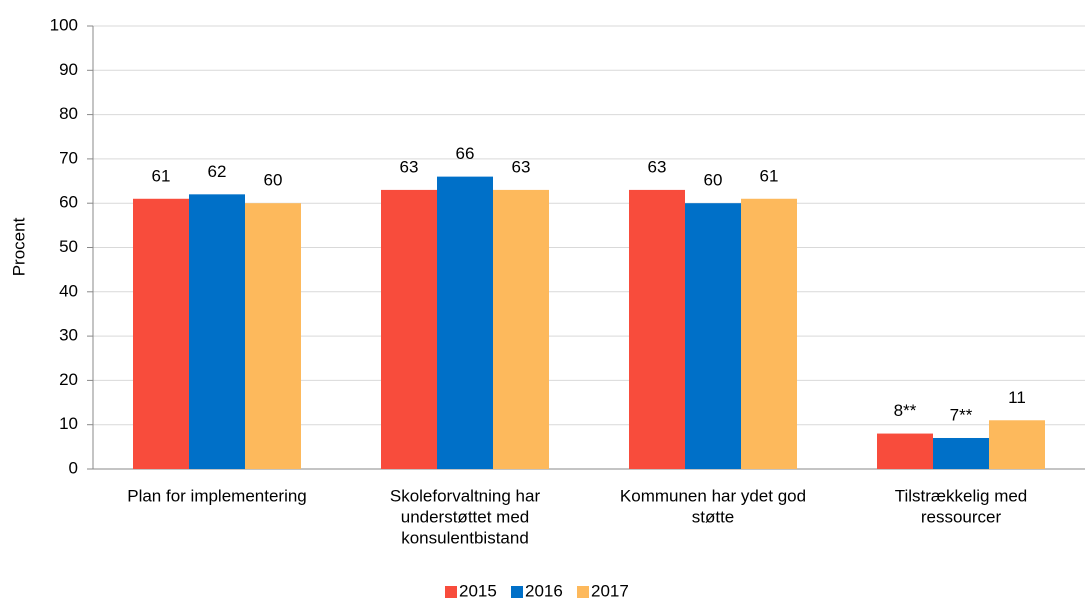 This screenshot has height=605, width=1088. What do you see at coordinates (465, 153) in the screenshot?
I see `value-label: 66` at bounding box center [465, 153].